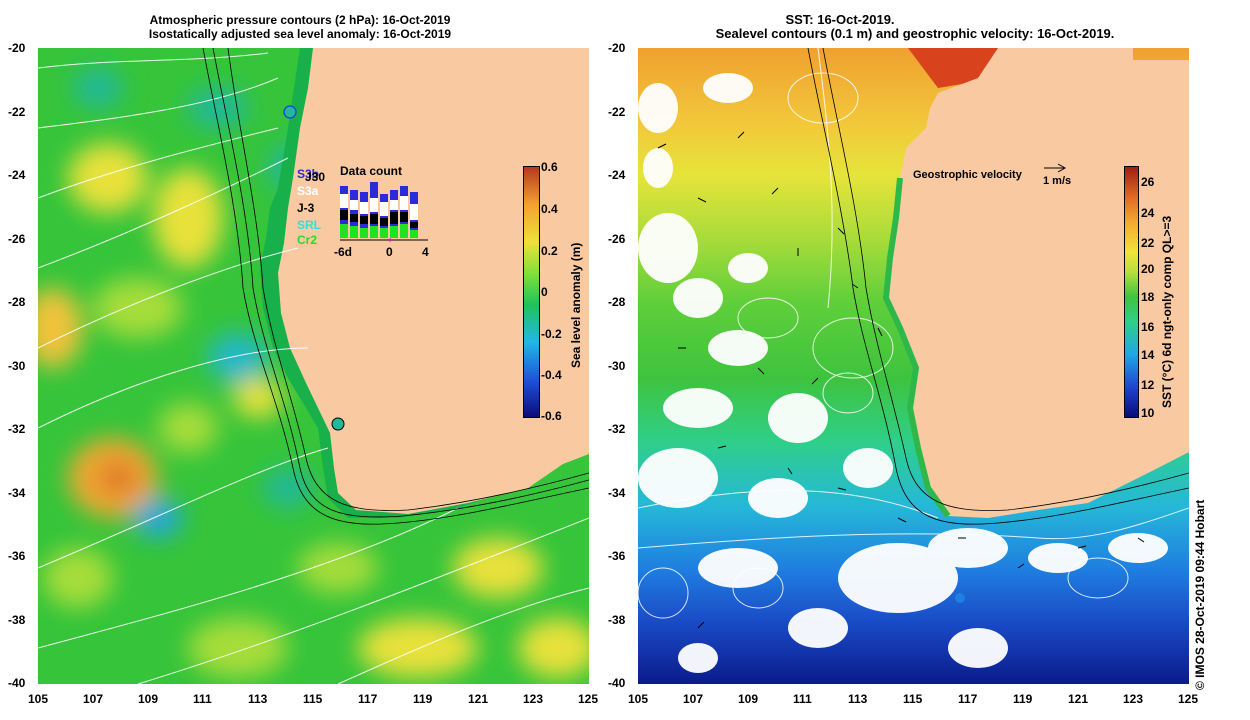 The height and width of the screenshot is (720, 1250). I want to click on left-colorbar-tick: 0, so click(544, 292).